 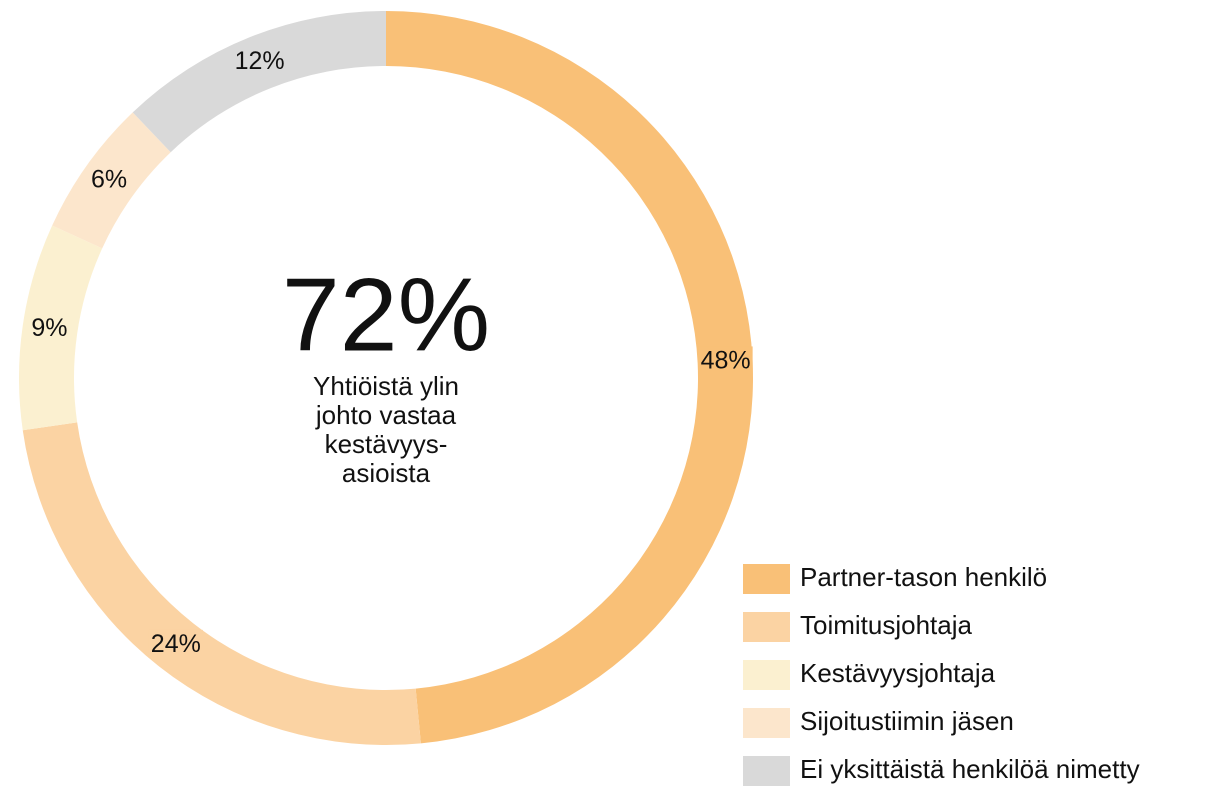 I want to click on value-label: 48%, so click(x=726, y=360).